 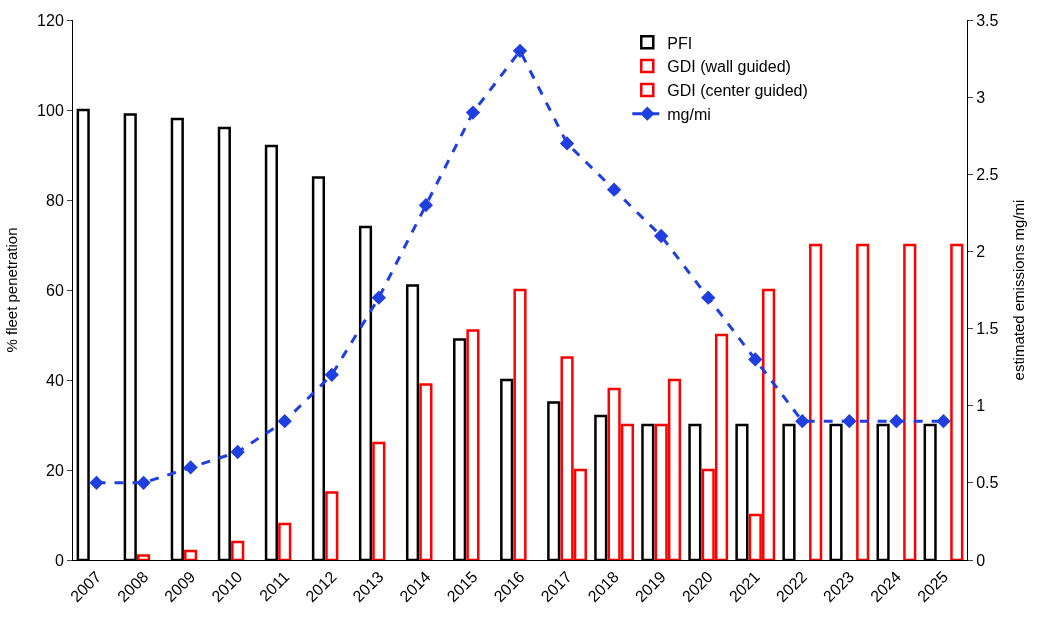 What do you see at coordinates (55, 200) in the screenshot?
I see `y-tick-label: 80` at bounding box center [55, 200].